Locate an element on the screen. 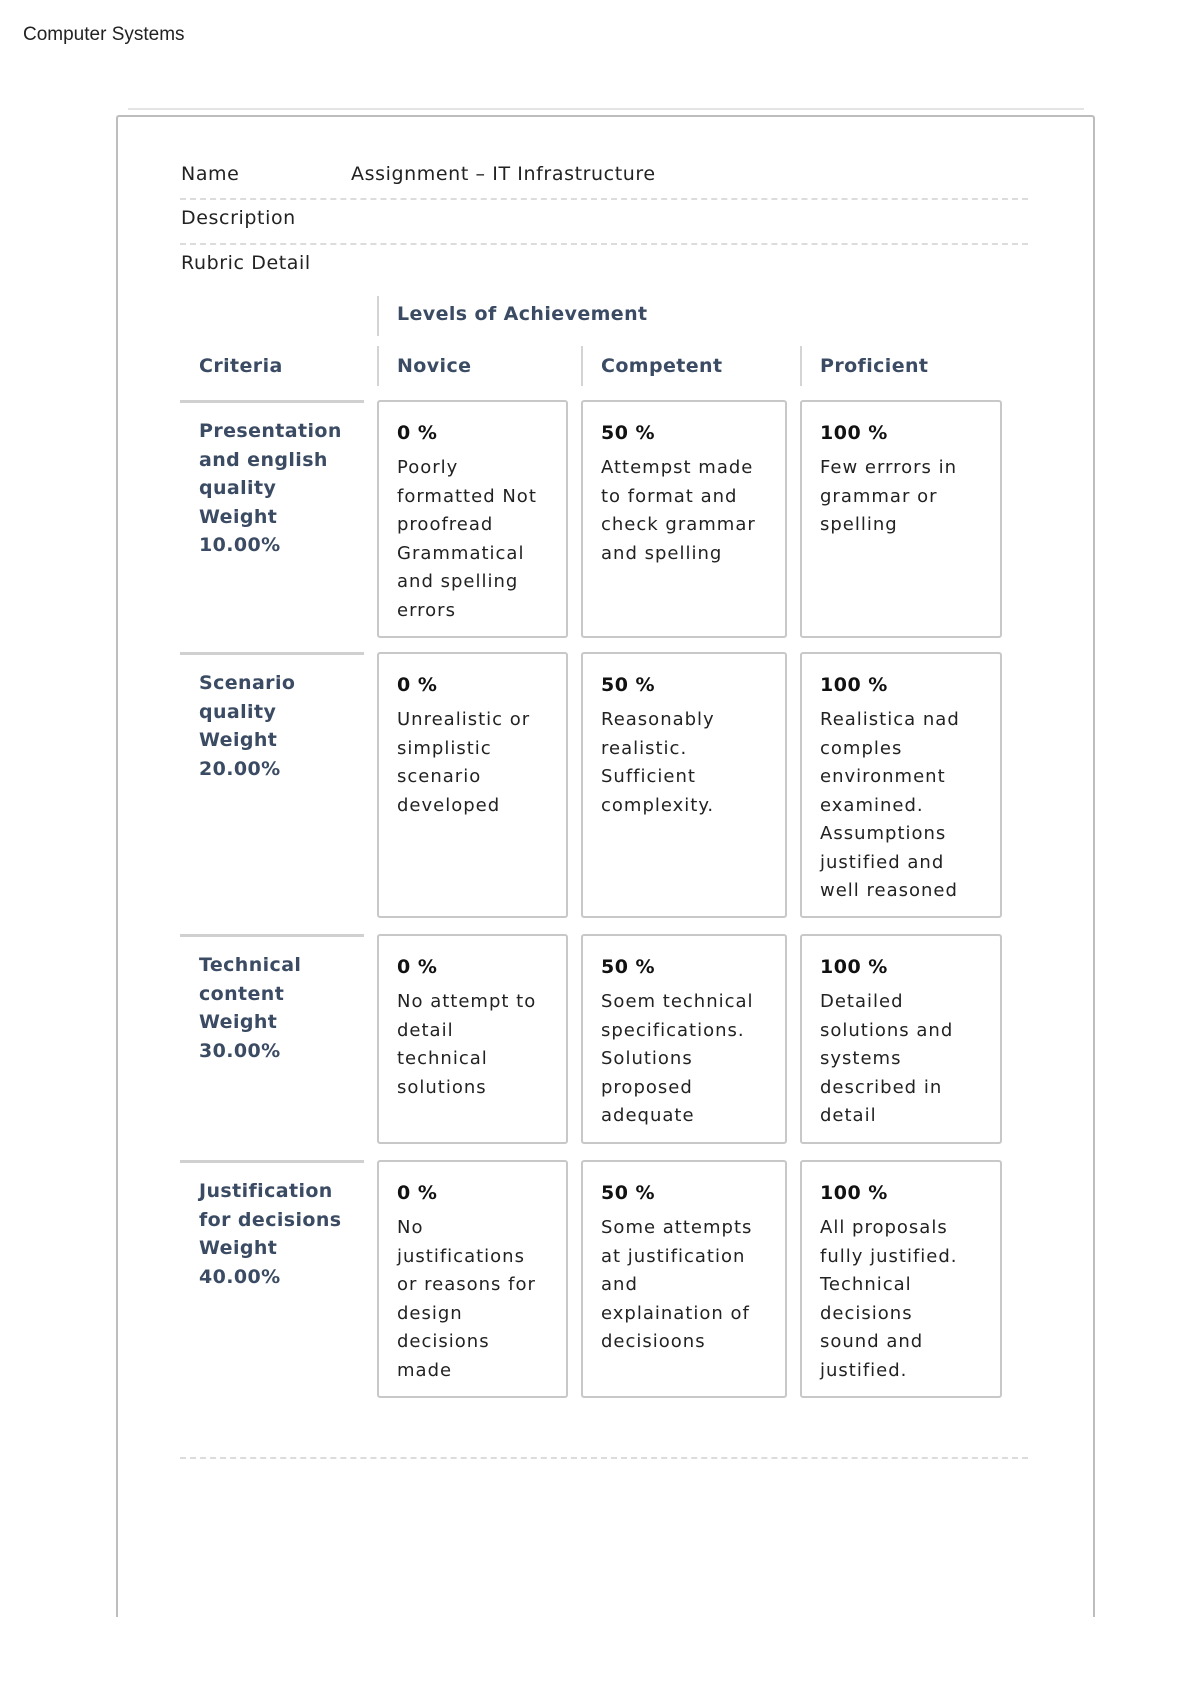 The image size is (1200, 1698). name-value: Assignment – IT Infrastructure is located at coordinates (503, 174).